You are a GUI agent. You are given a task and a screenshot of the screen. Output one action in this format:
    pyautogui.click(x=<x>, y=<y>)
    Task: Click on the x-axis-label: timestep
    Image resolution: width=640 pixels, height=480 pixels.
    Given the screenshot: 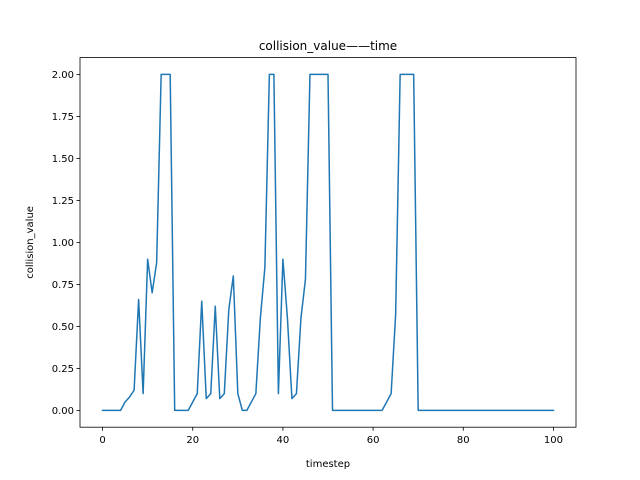 What is the action you would take?
    pyautogui.click(x=328, y=464)
    